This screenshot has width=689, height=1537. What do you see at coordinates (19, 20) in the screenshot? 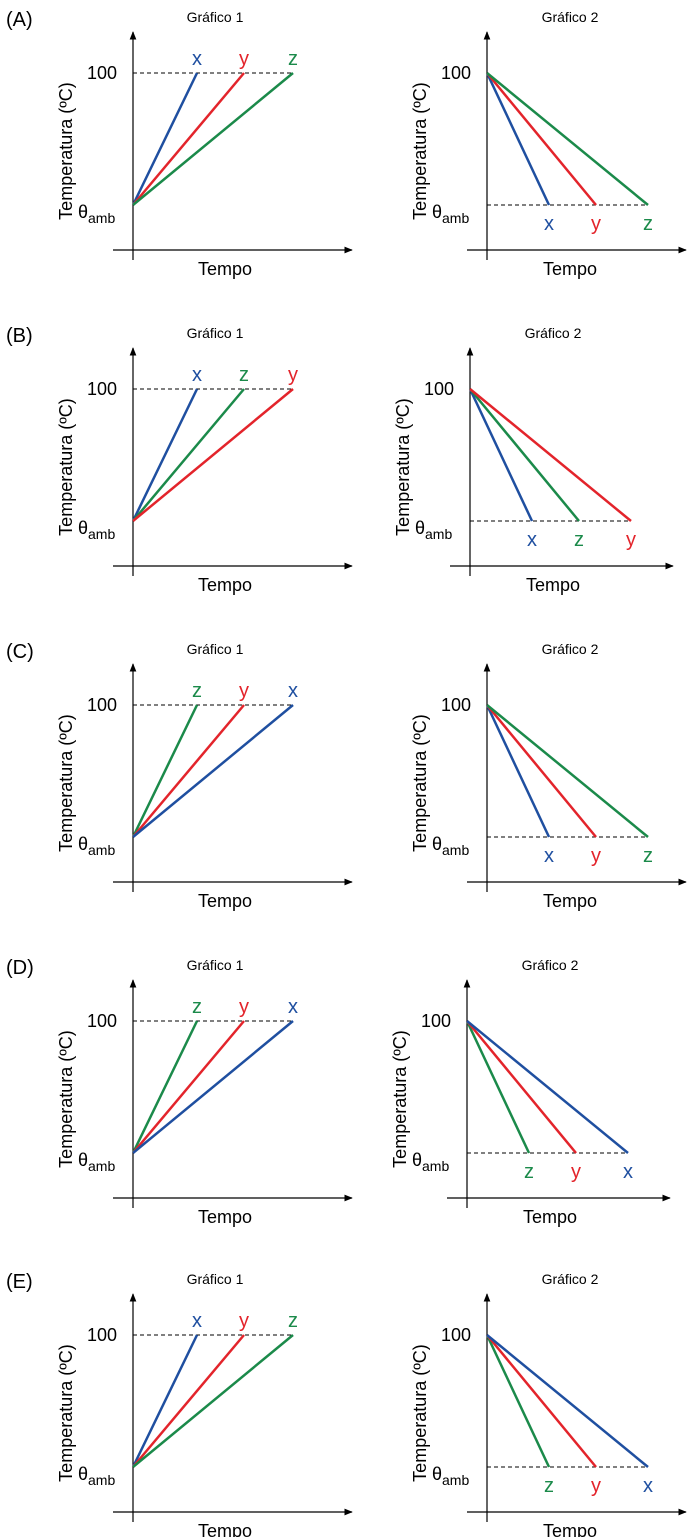
I see `option-letter: (A)` at bounding box center [19, 20].